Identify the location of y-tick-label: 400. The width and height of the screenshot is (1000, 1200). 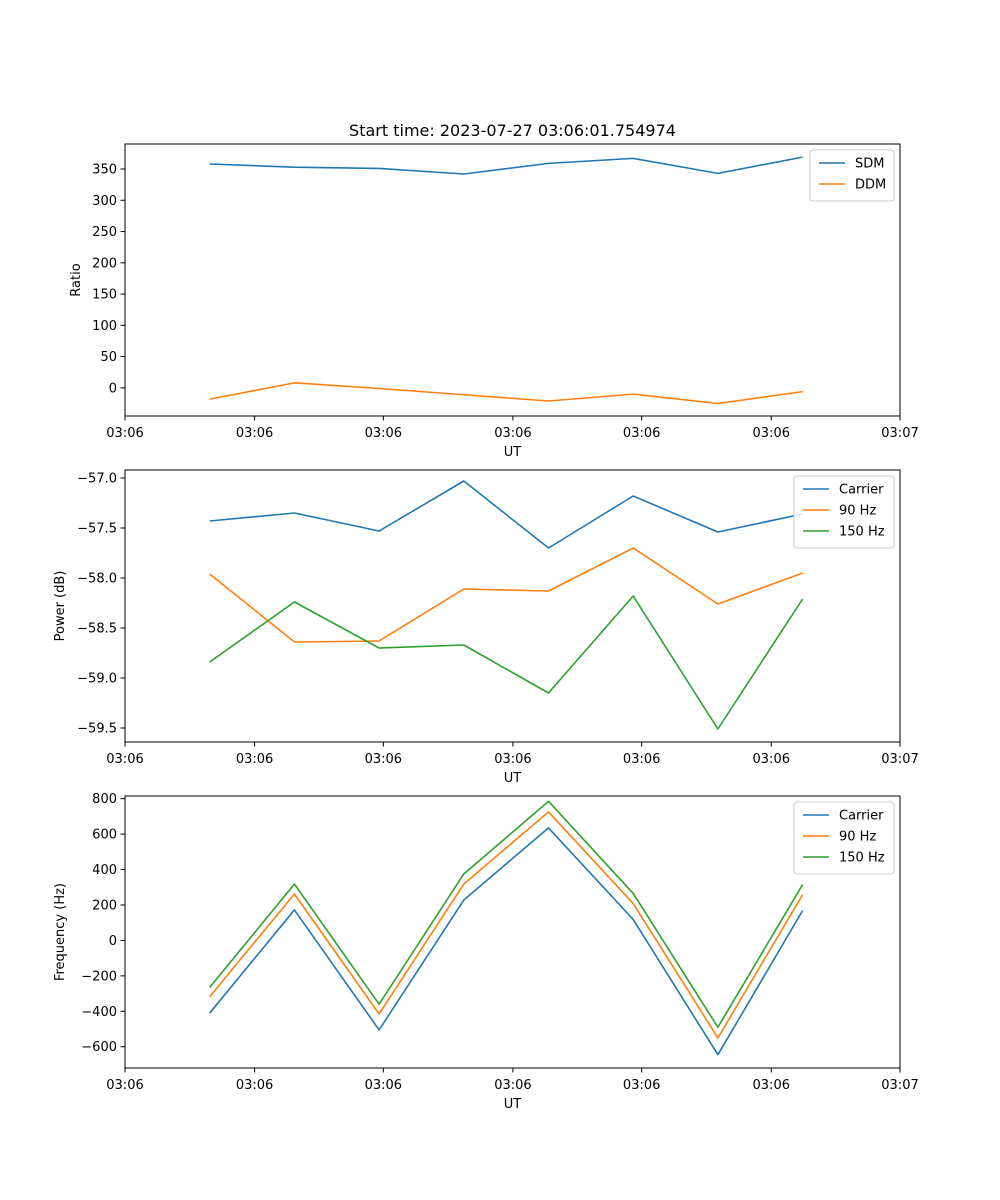
(104, 870).